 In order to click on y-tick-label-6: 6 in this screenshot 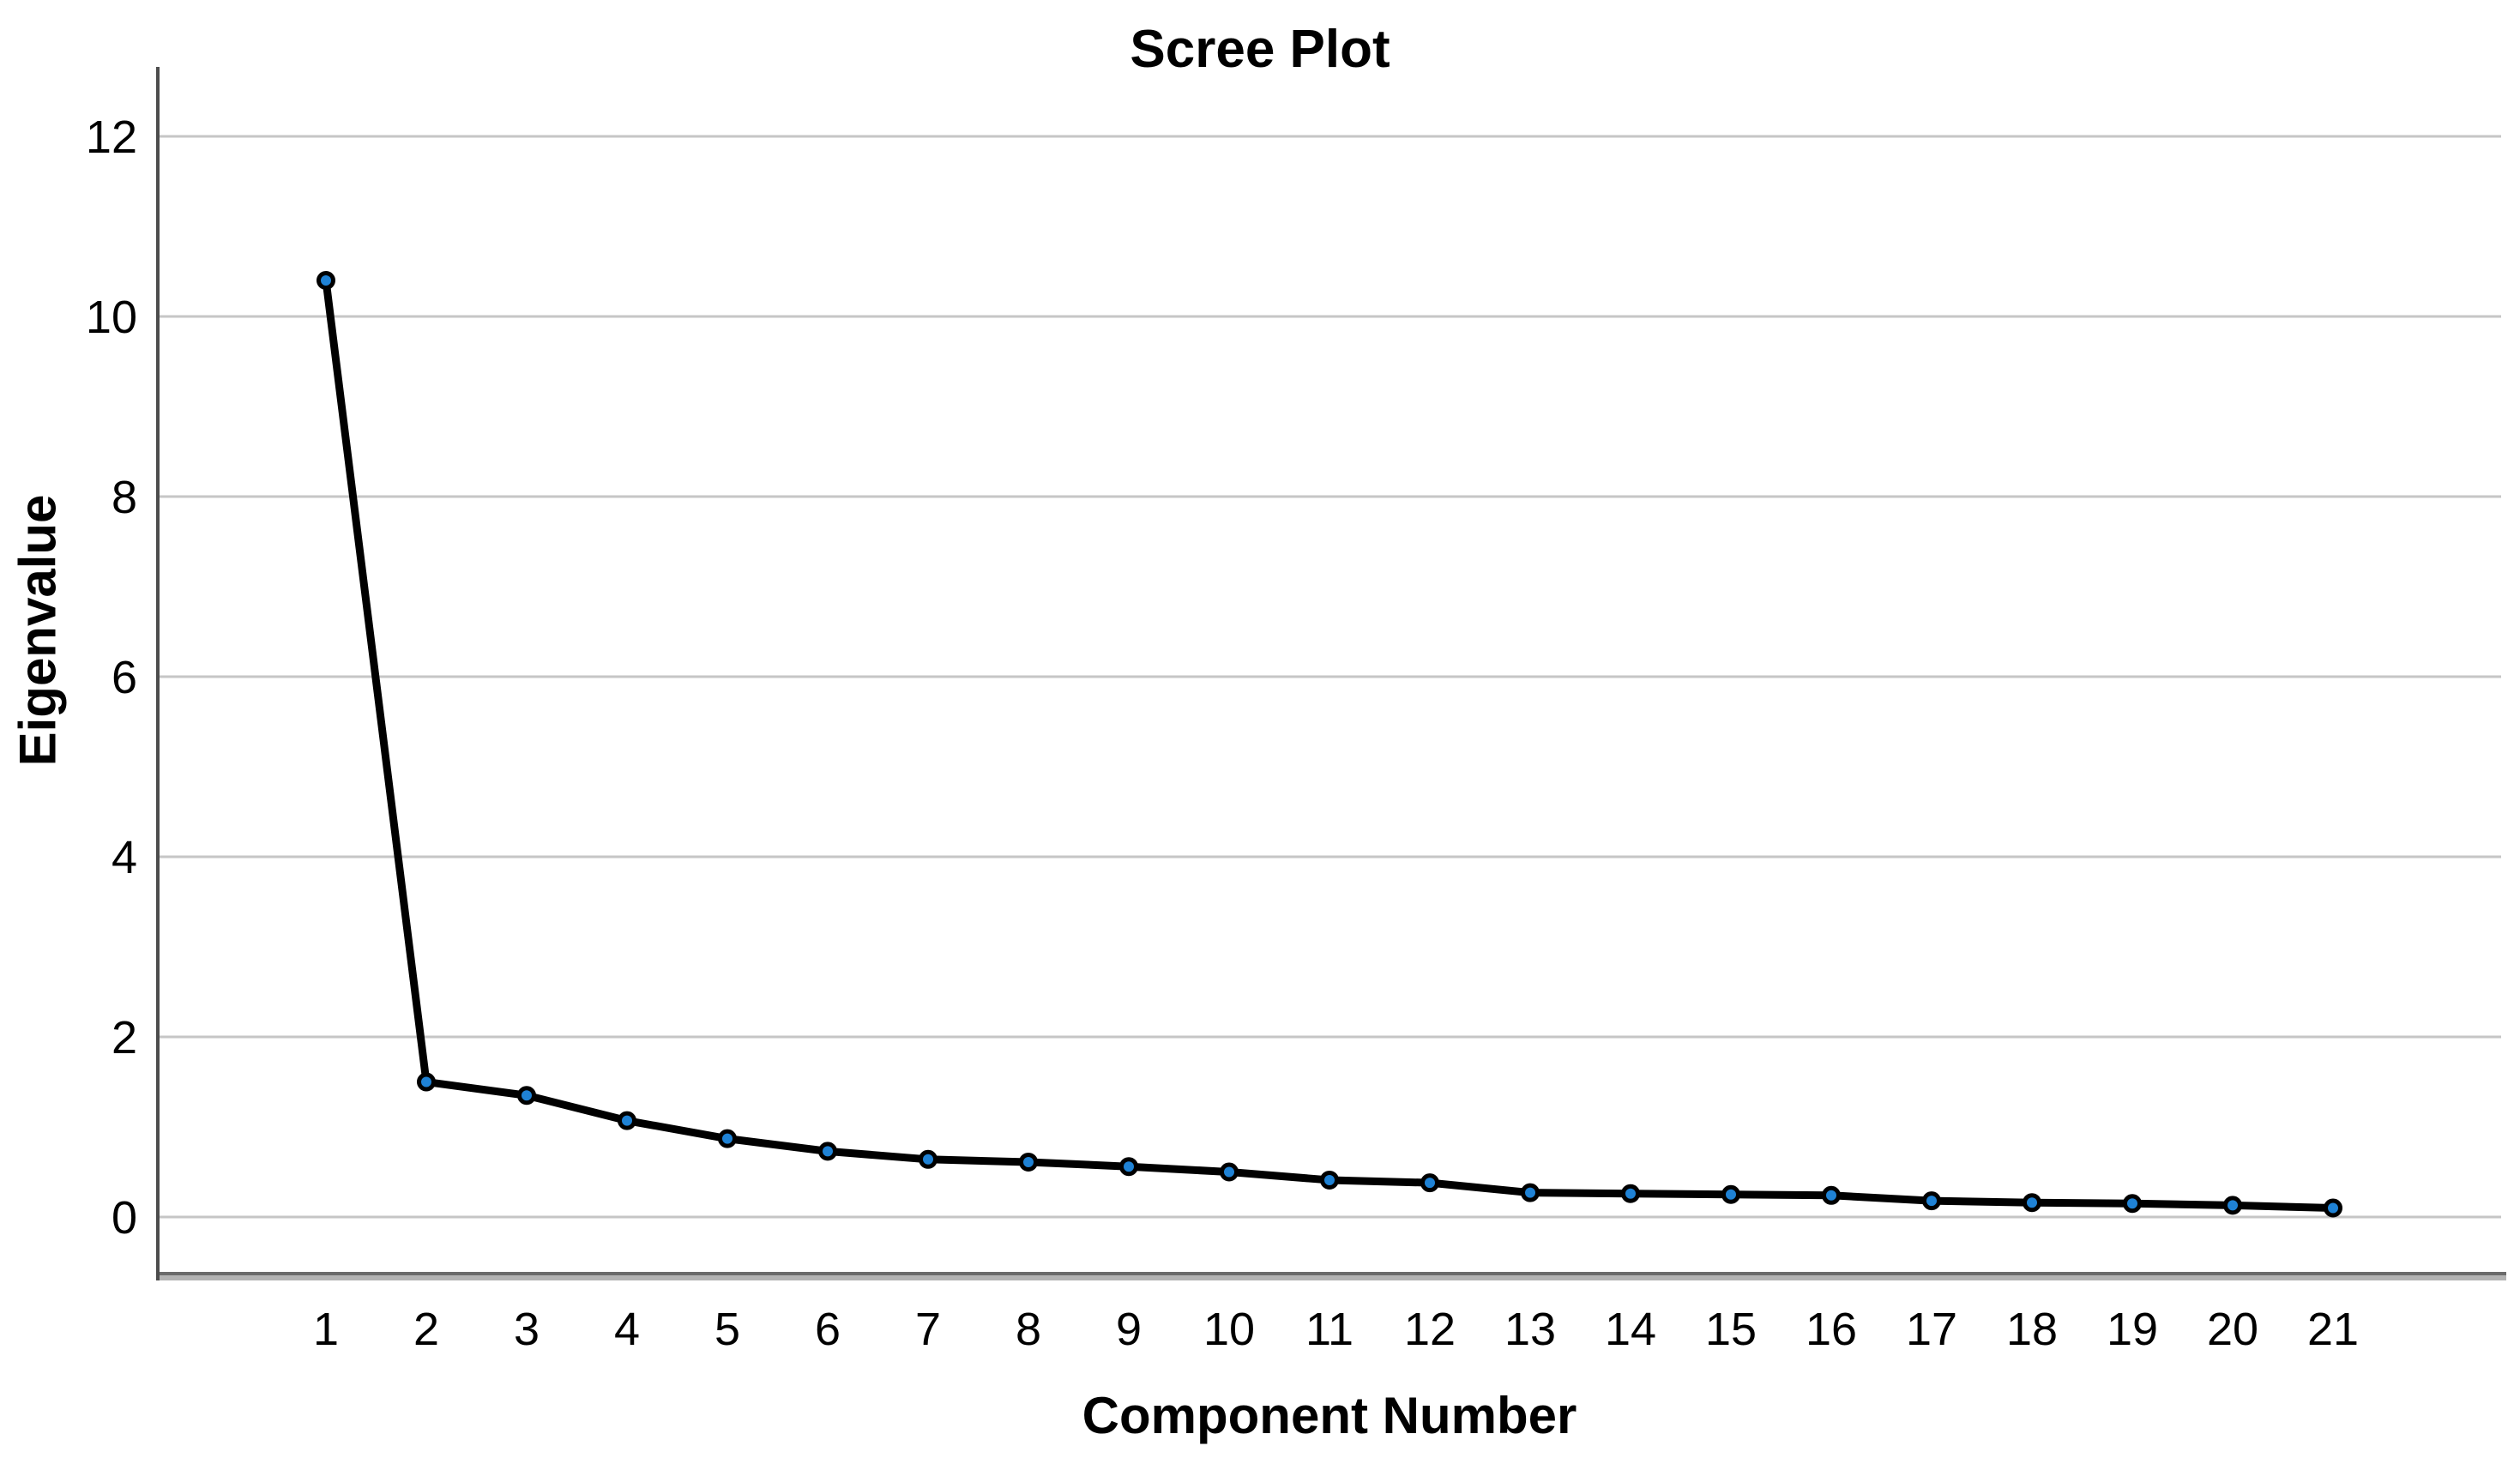, I will do `click(125, 678)`.